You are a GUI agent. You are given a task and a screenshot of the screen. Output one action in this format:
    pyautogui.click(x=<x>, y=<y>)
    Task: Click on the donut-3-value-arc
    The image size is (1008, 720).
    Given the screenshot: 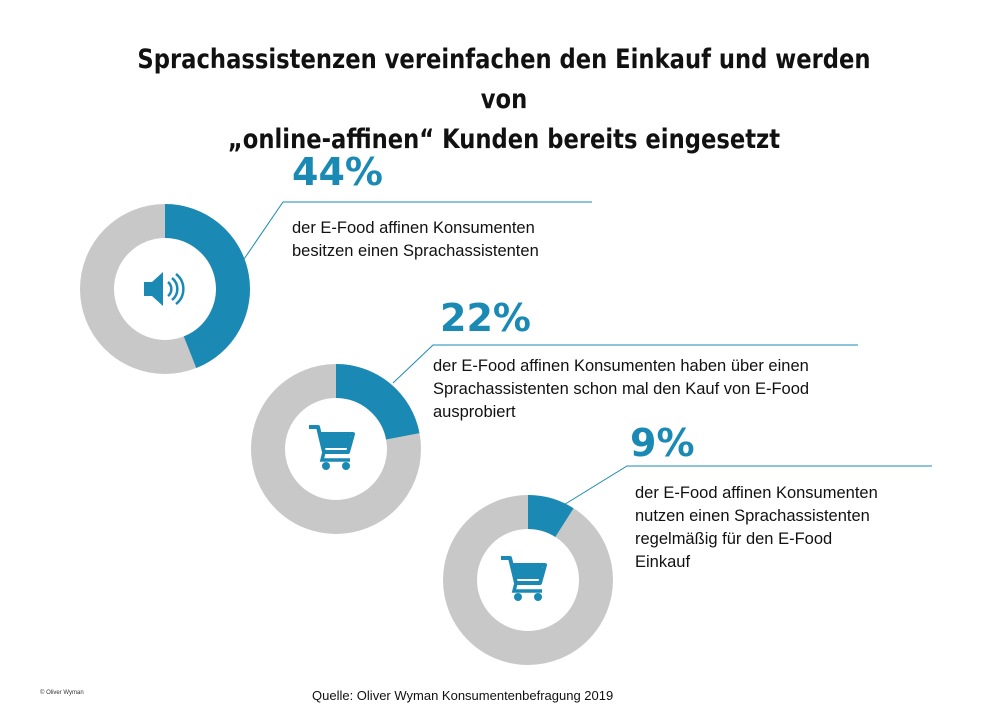 What is the action you would take?
    pyautogui.click(x=550, y=516)
    